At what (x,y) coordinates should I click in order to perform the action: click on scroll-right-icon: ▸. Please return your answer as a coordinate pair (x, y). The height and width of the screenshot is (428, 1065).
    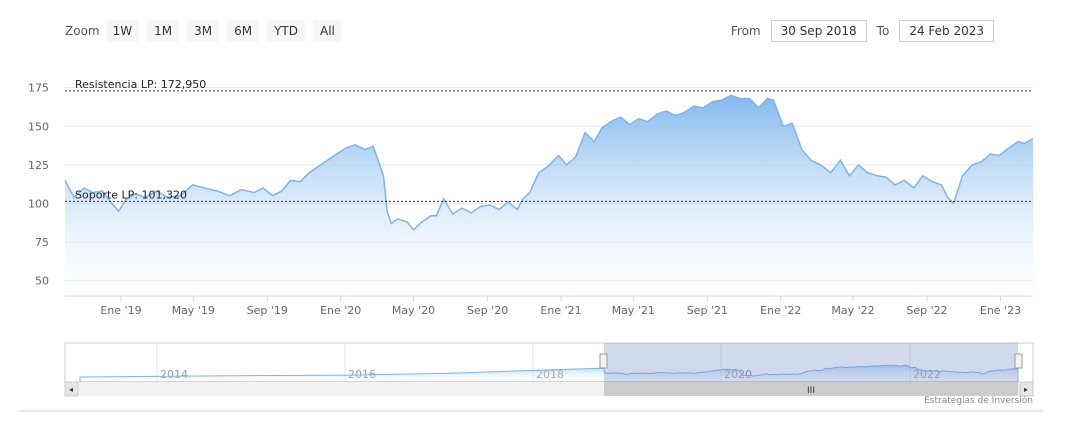
    Looking at the image, I should click on (1026, 389).